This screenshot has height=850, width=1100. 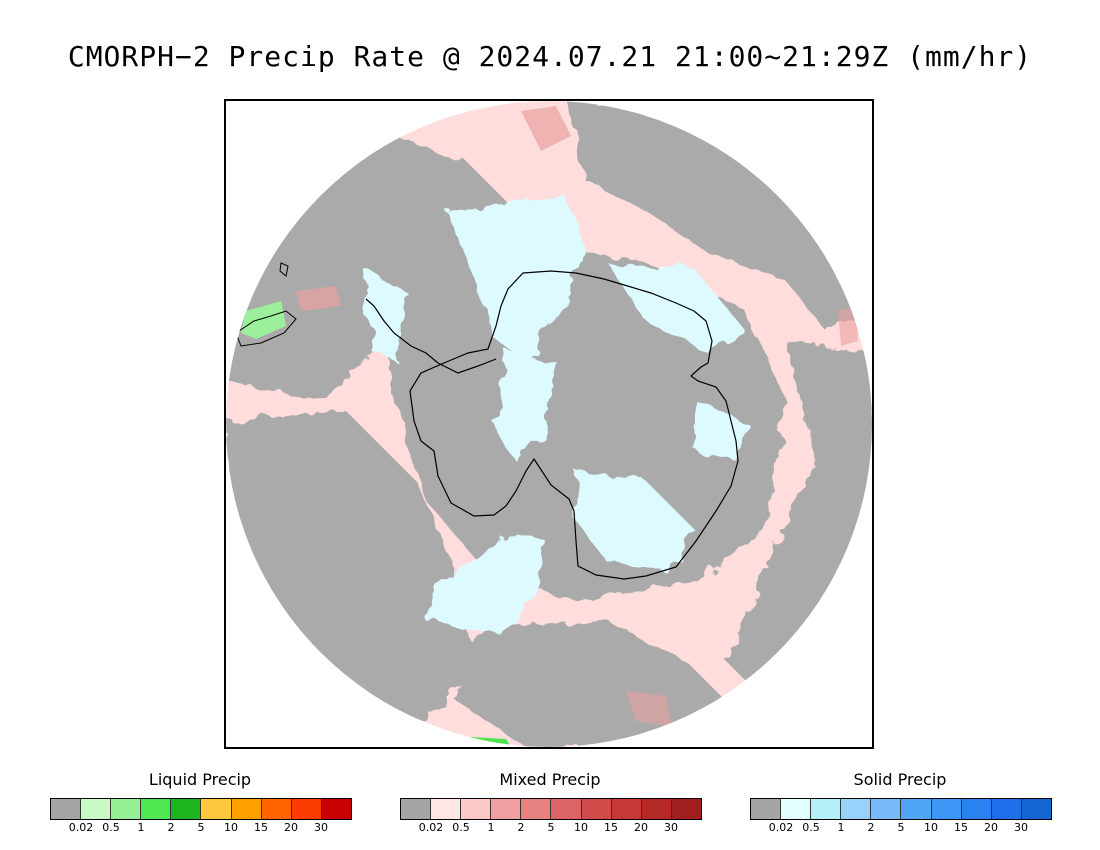 What do you see at coordinates (552, 425) in the screenshot?
I see `antarctica-coastline` at bounding box center [552, 425].